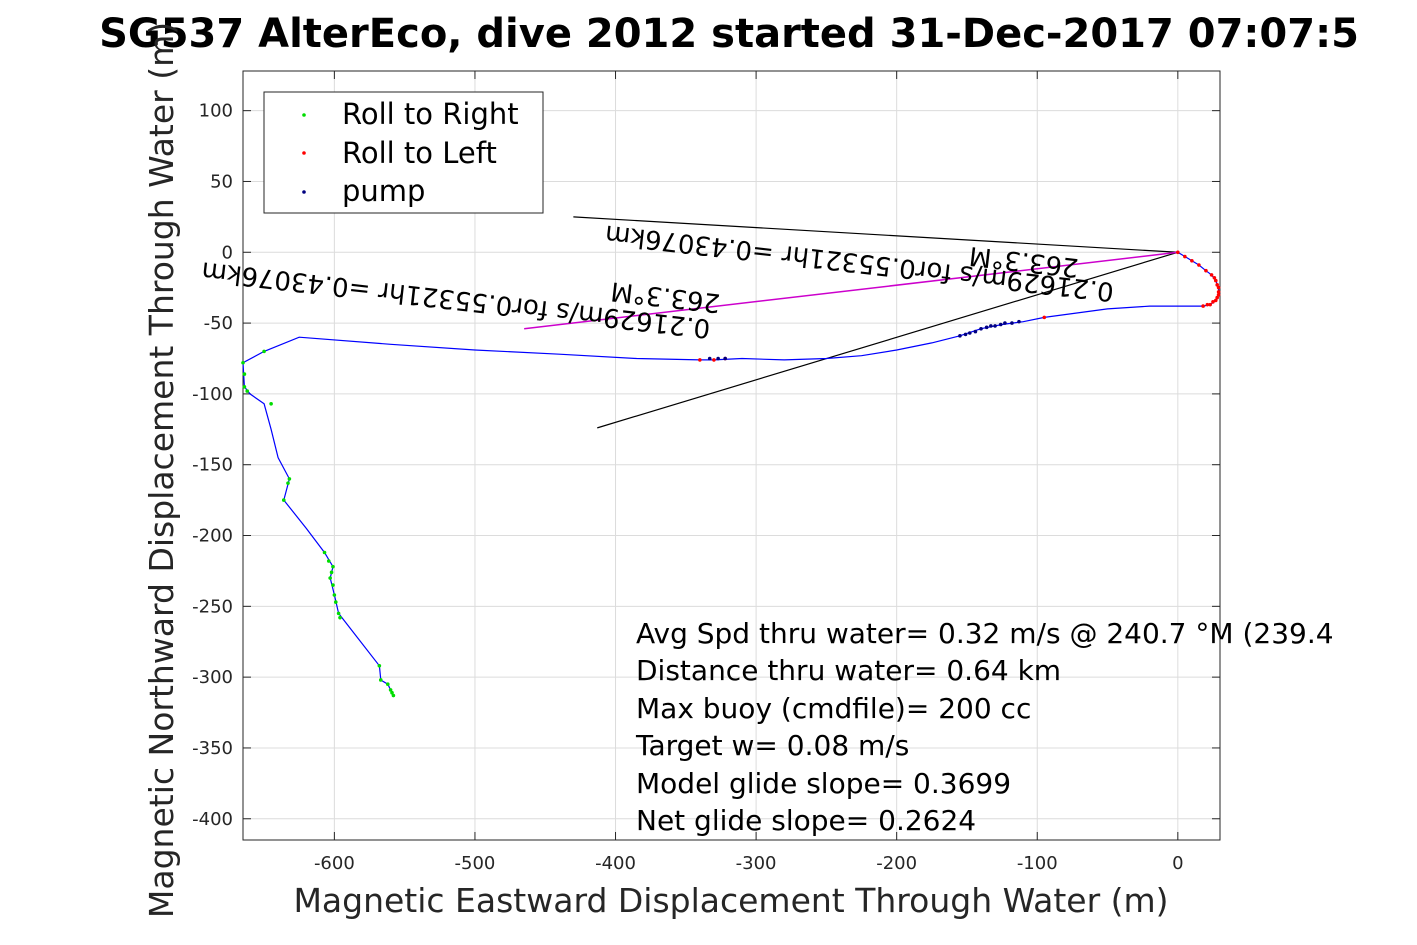 The image size is (1417, 945). Describe the element at coordinates (227, 252) in the screenshot. I see `y-tick-label: 0` at that location.